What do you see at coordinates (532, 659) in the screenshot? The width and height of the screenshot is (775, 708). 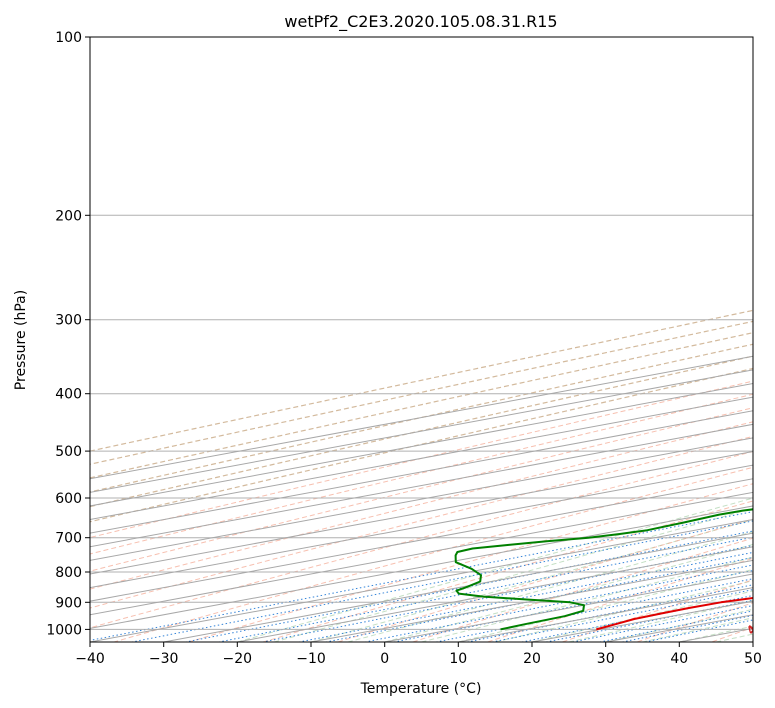 I see `x-tick-label: 20` at bounding box center [532, 659].